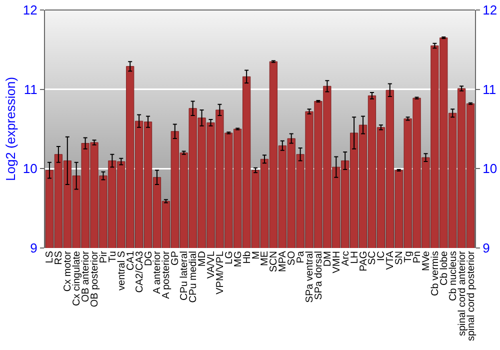 Image resolution: width=500 pixels, height=350 pixels. Describe the element at coordinates (274, 261) in the screenshot. I see `x-tick-label: SCN` at that location.